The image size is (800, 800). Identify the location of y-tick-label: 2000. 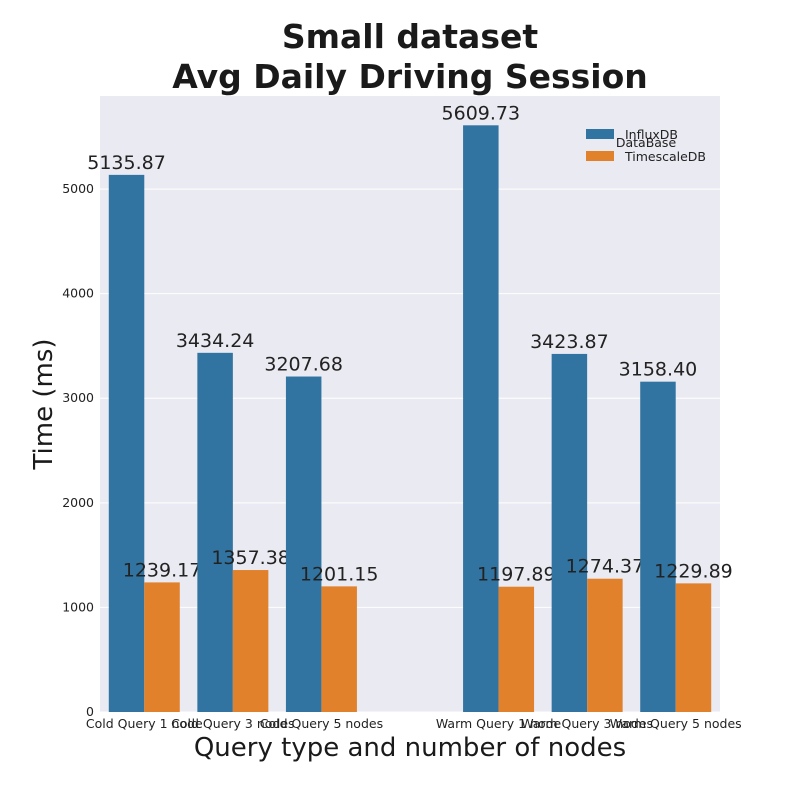
(78, 502).